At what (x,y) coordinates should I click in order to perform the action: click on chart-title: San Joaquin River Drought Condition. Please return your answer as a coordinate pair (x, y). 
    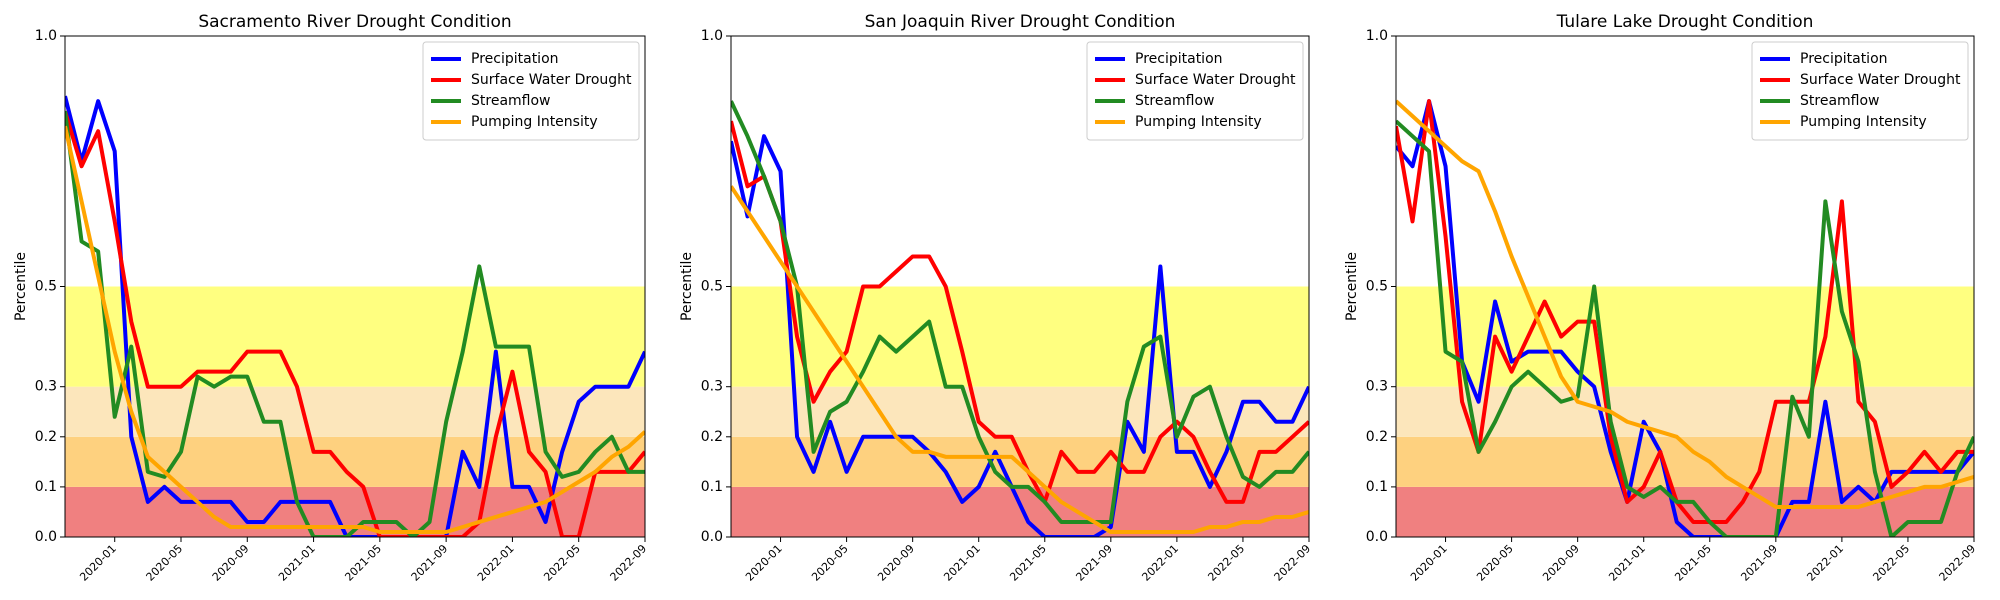
    Looking at the image, I should click on (1020, 22).